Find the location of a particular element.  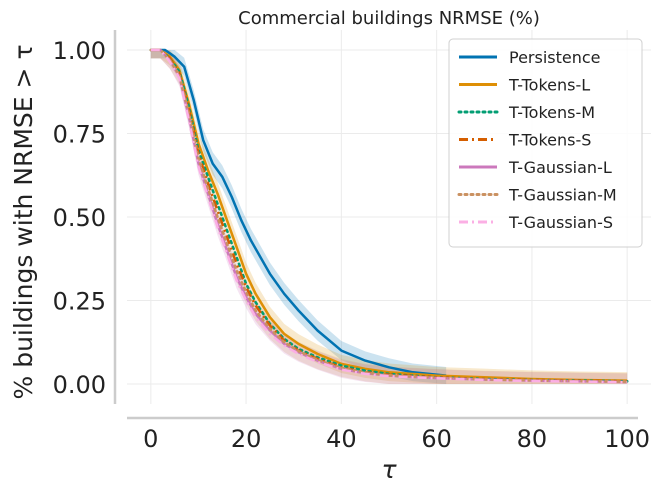

y-tick-label: 0.00 is located at coordinates (79, 385).